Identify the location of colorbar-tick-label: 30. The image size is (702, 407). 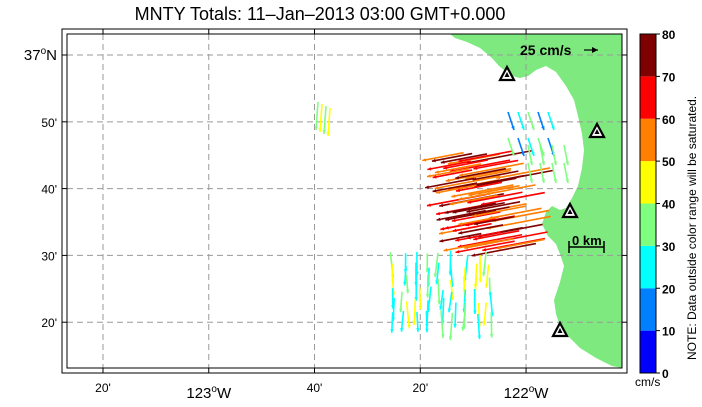
(669, 247).